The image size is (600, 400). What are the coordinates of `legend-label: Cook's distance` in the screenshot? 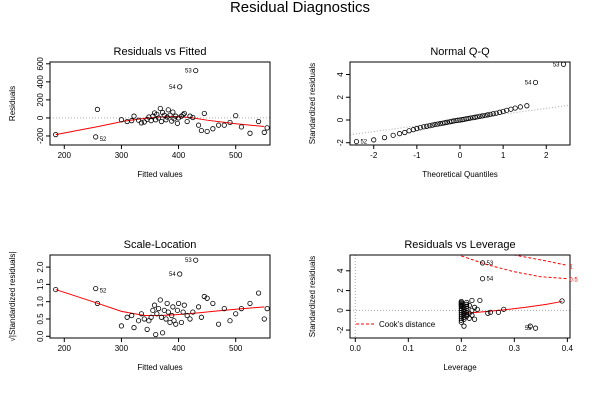 It's located at (407, 324).